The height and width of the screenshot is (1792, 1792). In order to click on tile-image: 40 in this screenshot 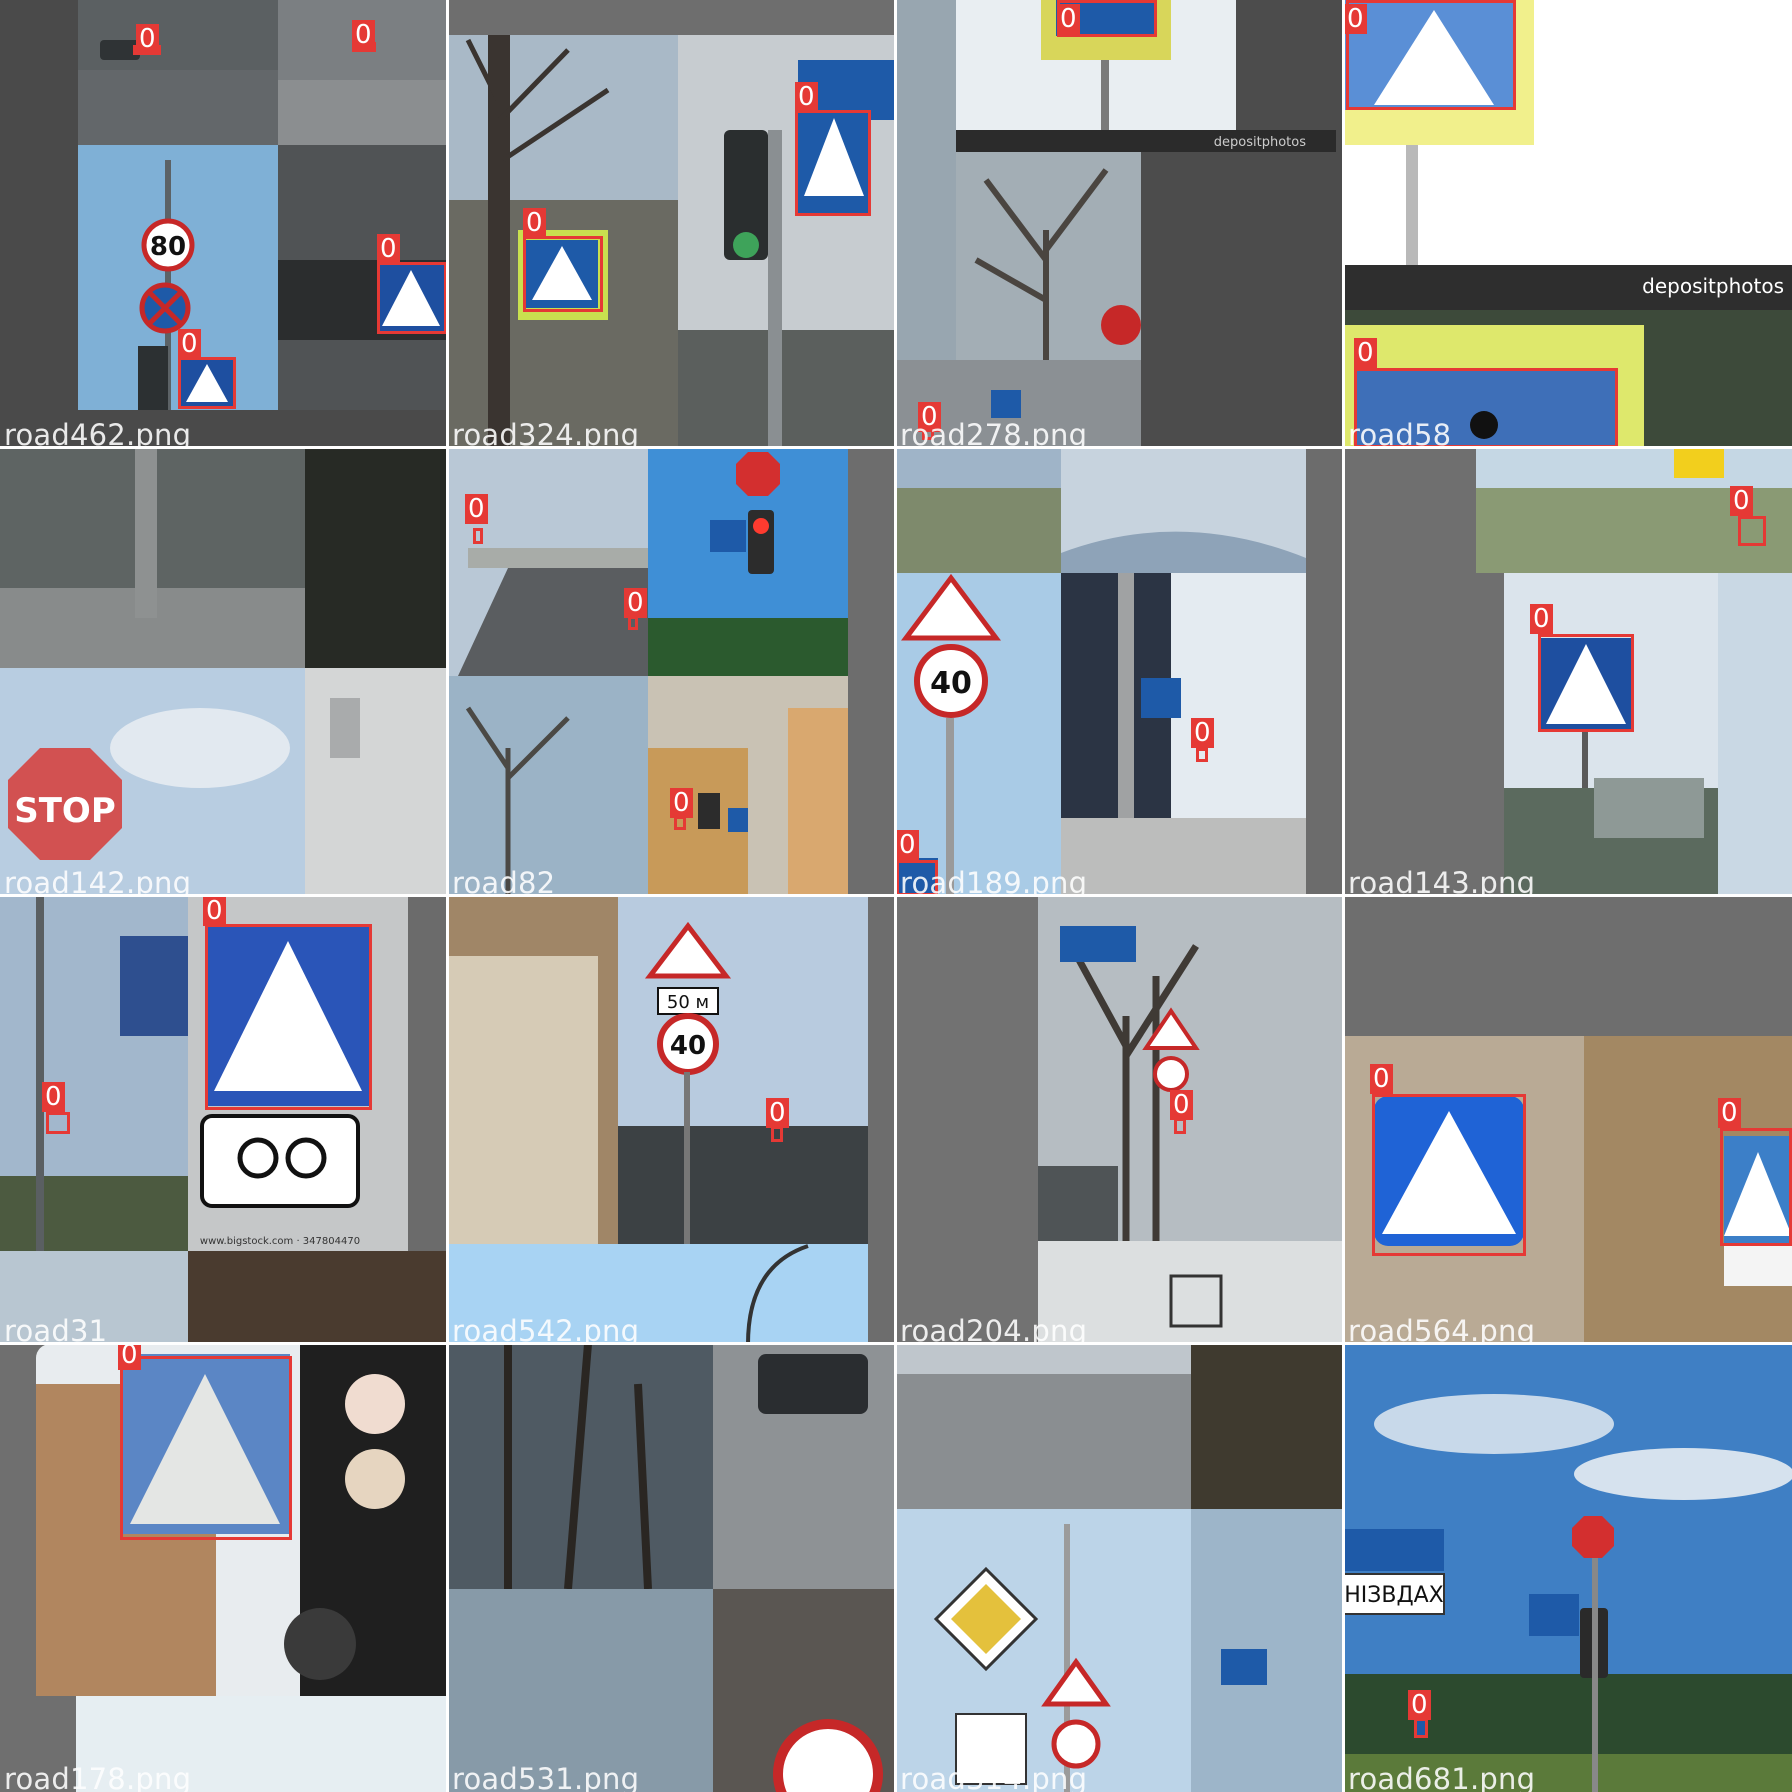, I will do `click(1120, 672)`.